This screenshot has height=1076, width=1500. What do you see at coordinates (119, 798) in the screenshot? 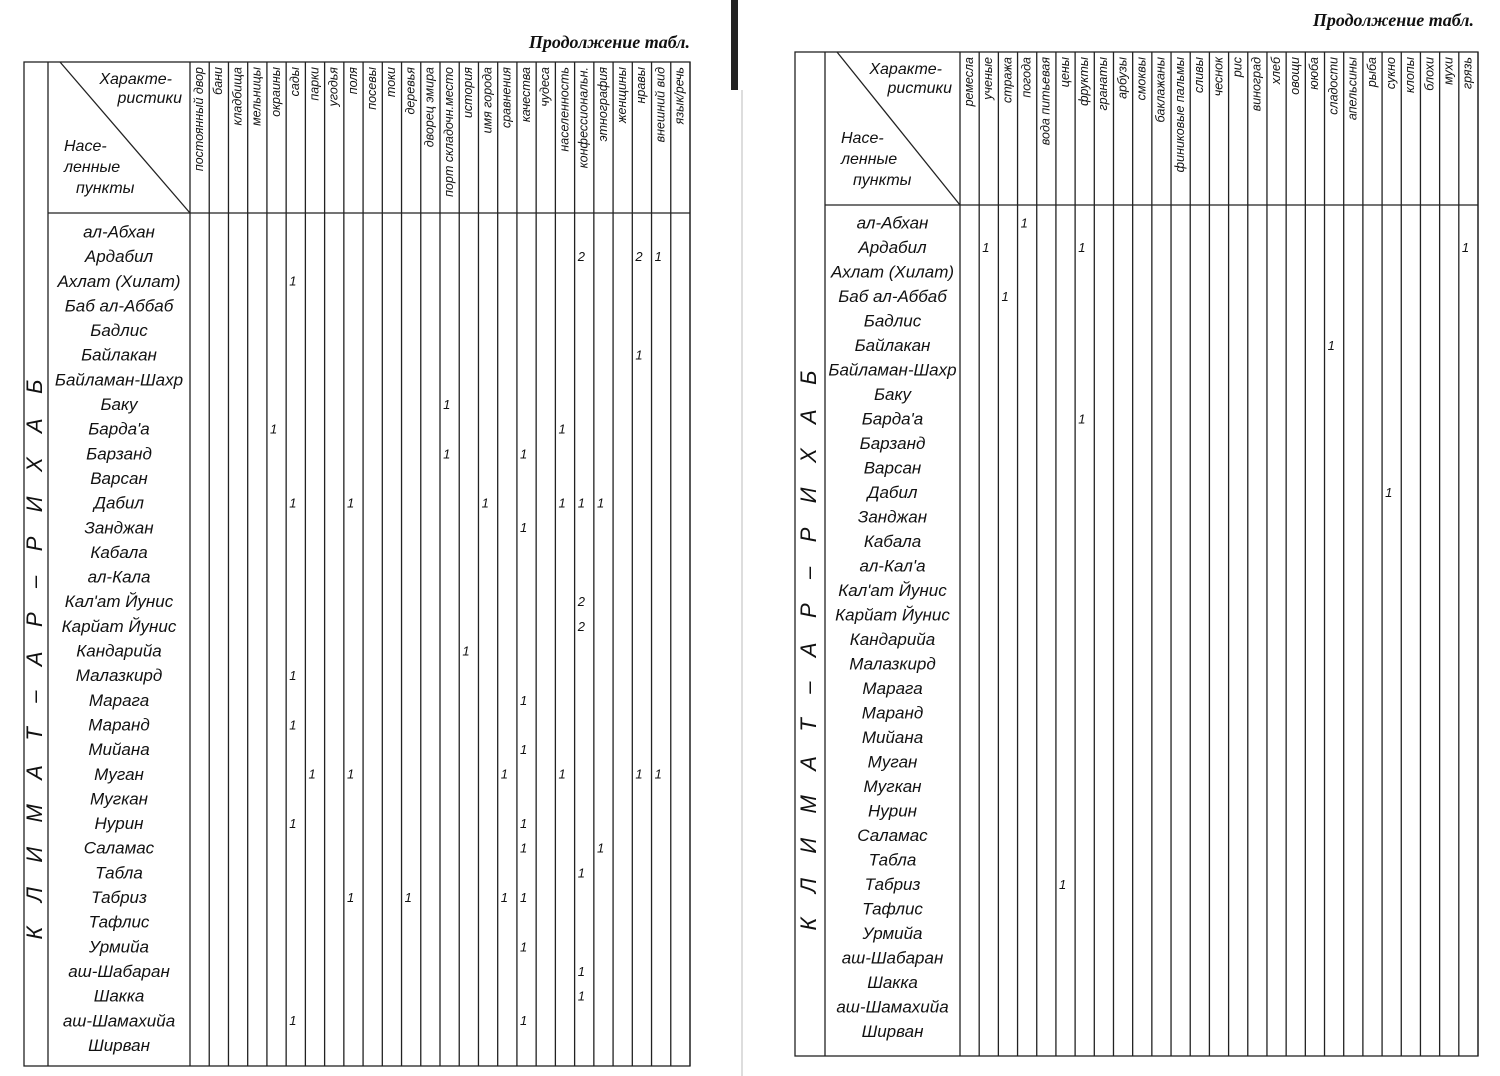
I see `row-name: Мугкан` at bounding box center [119, 798].